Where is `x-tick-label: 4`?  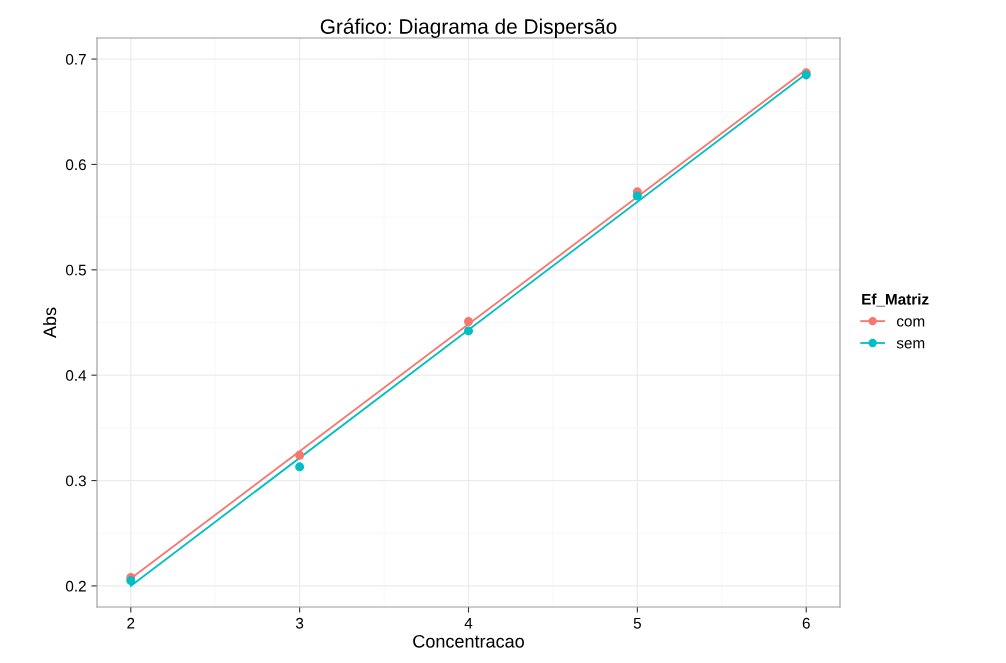 x-tick-label: 4 is located at coordinates (468, 623).